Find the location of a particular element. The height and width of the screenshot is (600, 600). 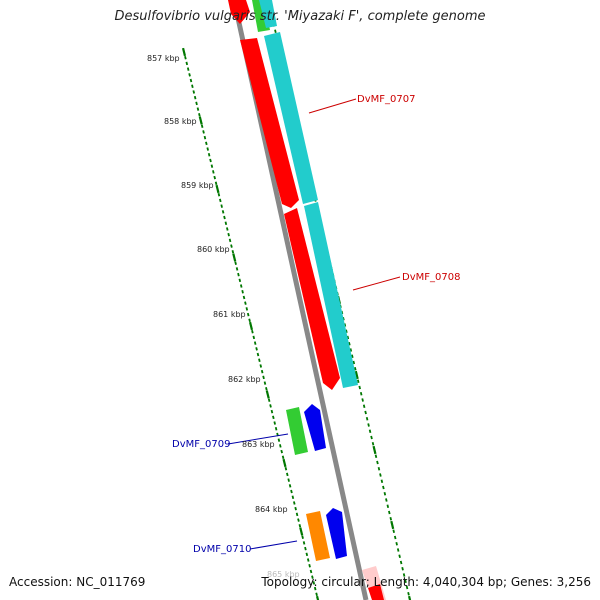

gene-label-dvmf0709: DvMF_0709 is located at coordinates (201, 444).